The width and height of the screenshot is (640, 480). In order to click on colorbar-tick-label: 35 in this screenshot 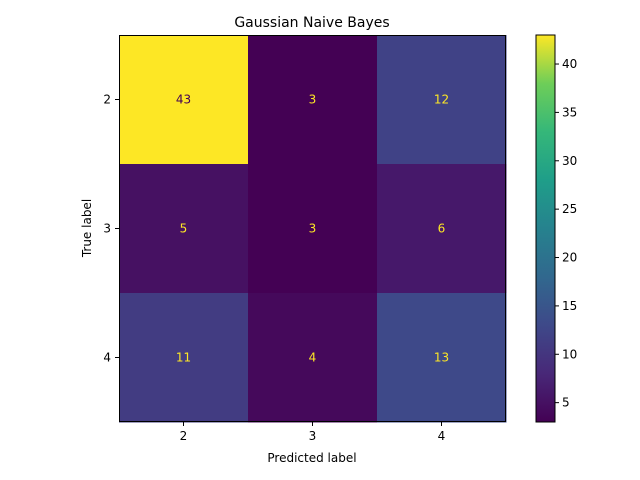, I will do `click(569, 112)`.